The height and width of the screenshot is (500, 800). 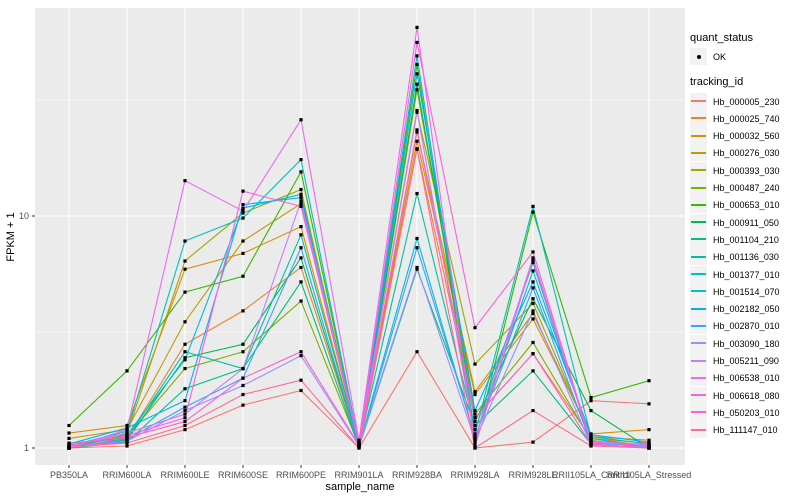 What do you see at coordinates (126, 475) in the screenshot?
I see `x-tick-label-RRIM600LA: RRIM600LA` at bounding box center [126, 475].